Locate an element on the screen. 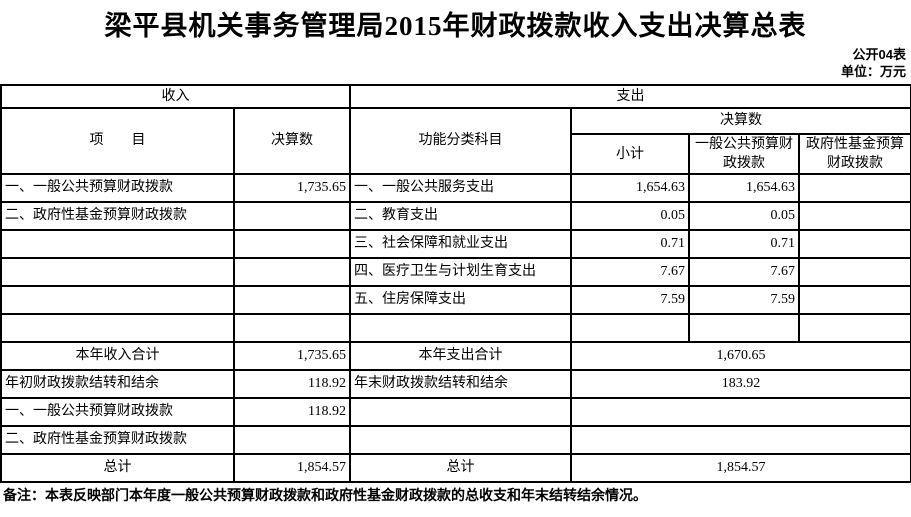 The width and height of the screenshot is (911, 517). expense-carryover-value-cell: 183.92 is located at coordinates (740, 384).